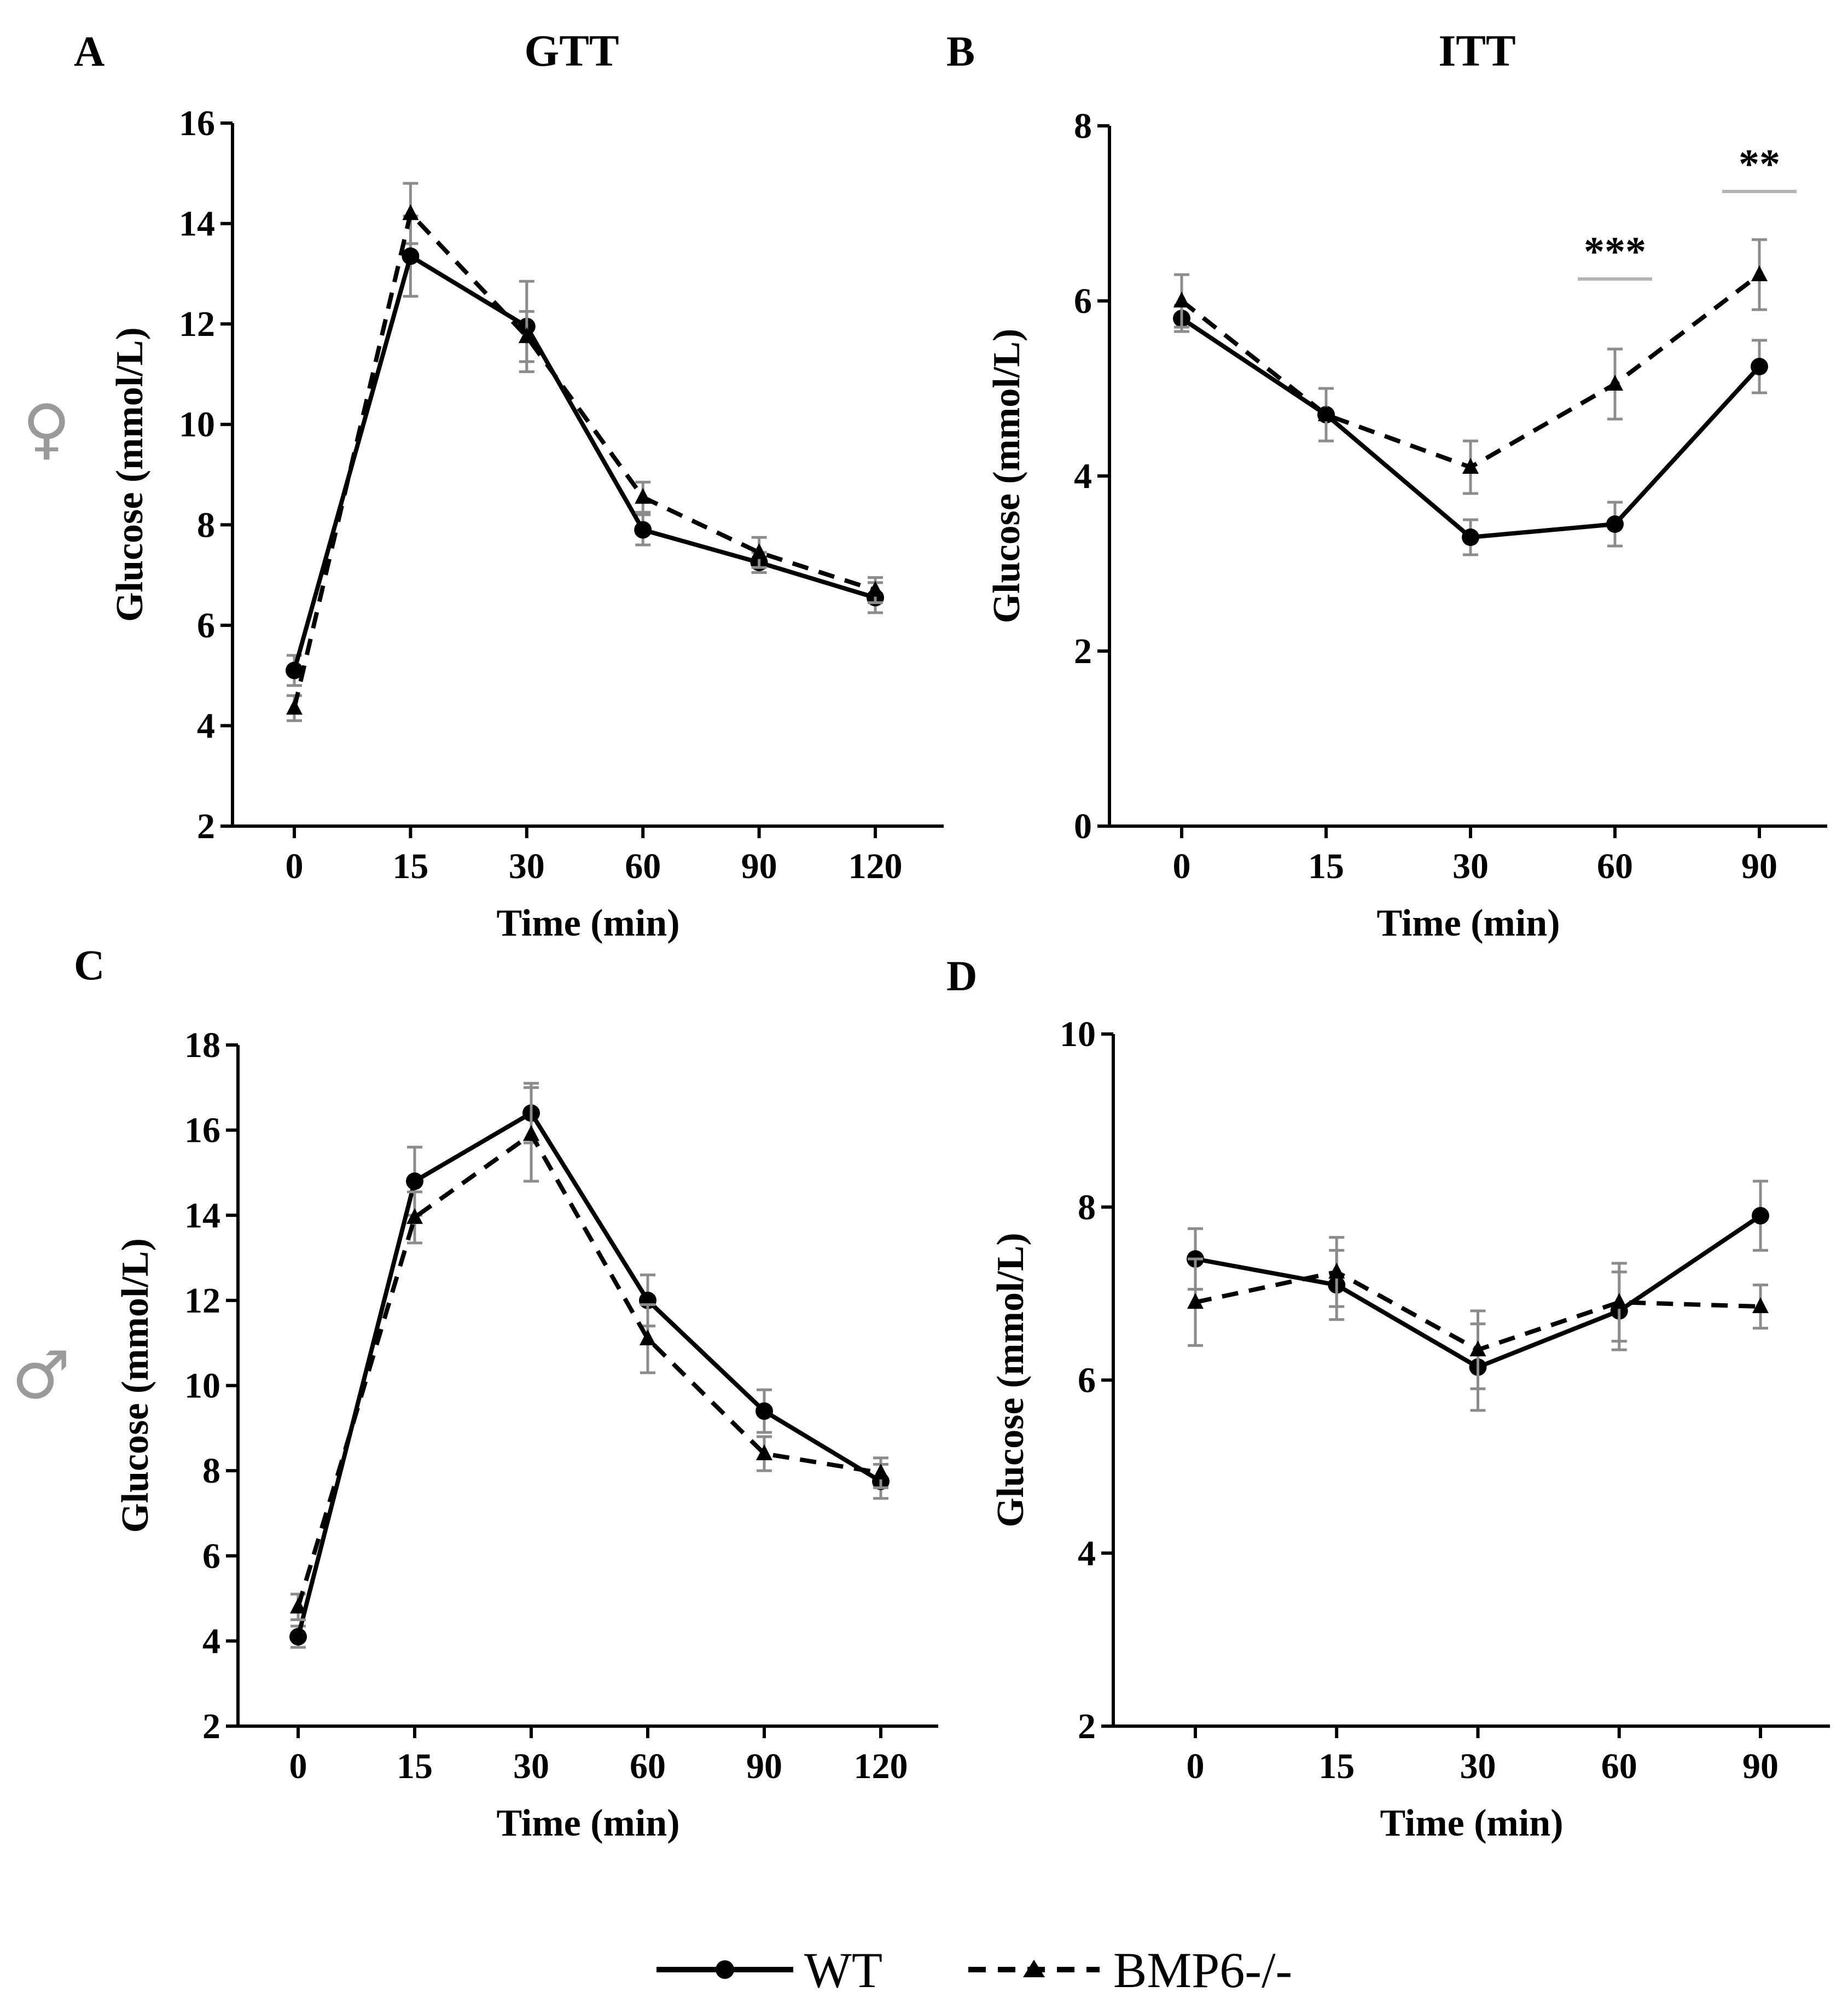 The image size is (1848, 2015). I want to click on series-wt-b, so click(1470, 430).